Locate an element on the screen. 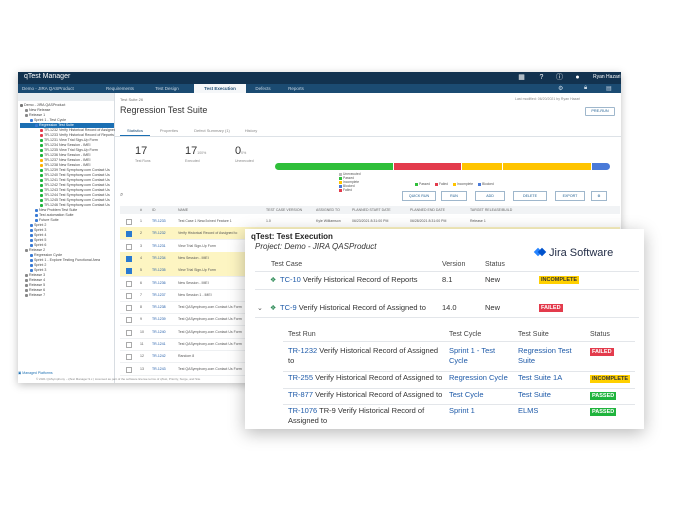 The image size is (680, 528). test-cycle-link: Test Cycle is located at coordinates (466, 394).